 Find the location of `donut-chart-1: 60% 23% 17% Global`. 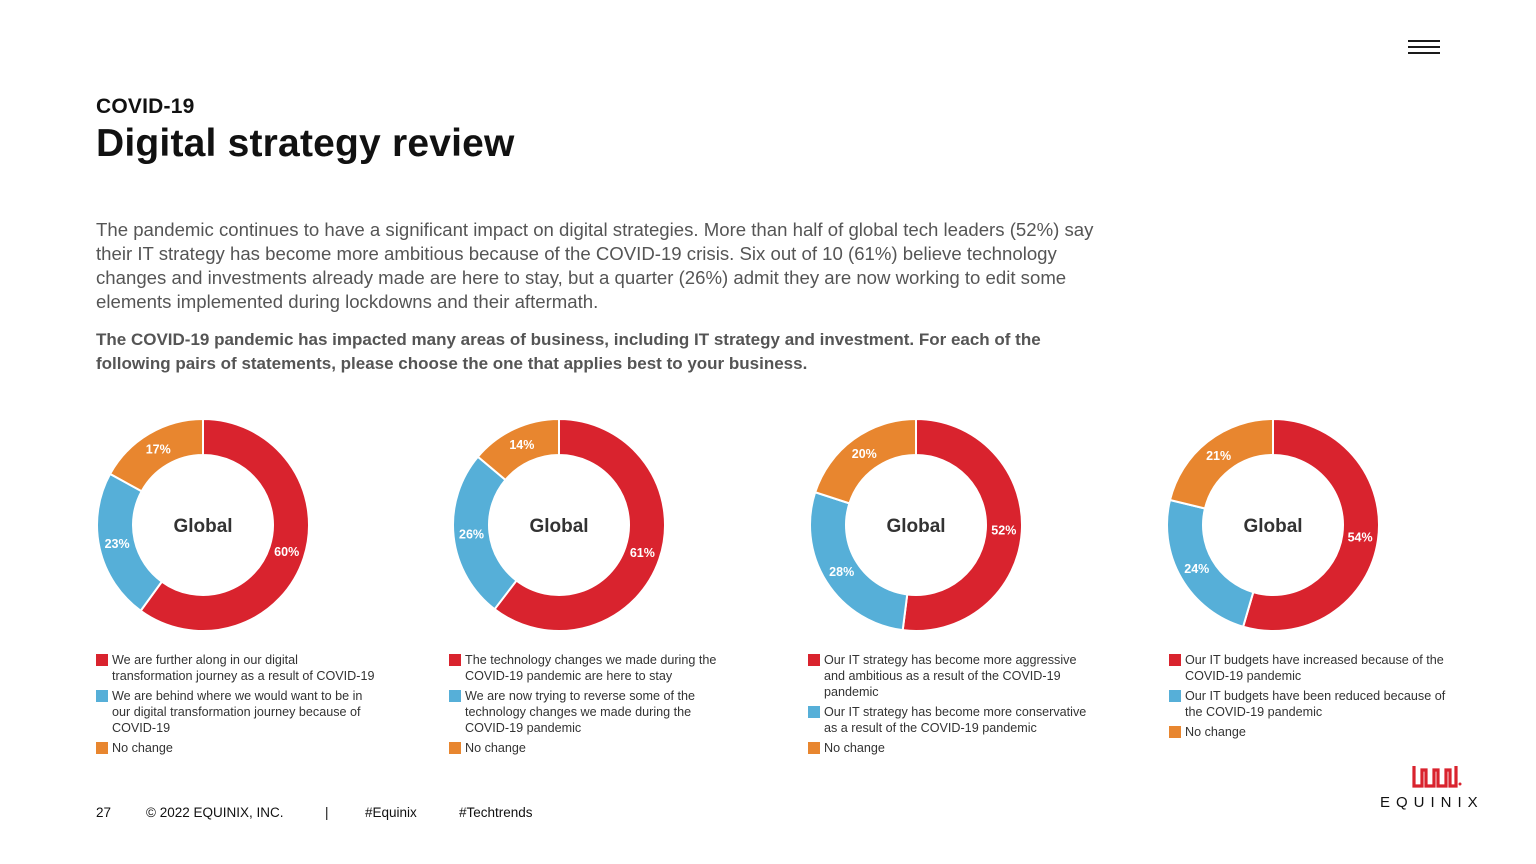

donut-chart-1: 60% 23% 17% Global is located at coordinates (203, 524).